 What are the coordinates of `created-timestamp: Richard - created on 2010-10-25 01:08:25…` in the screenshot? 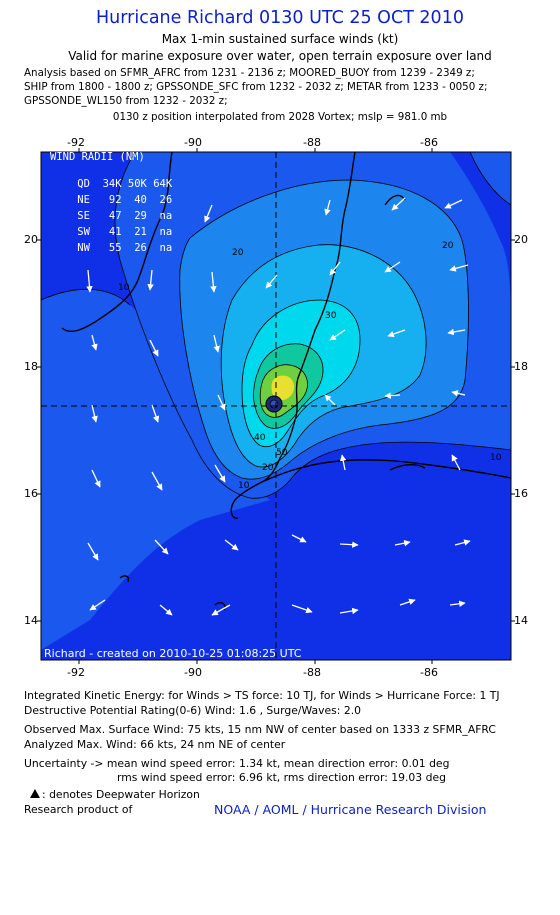 It's located at (173, 653).